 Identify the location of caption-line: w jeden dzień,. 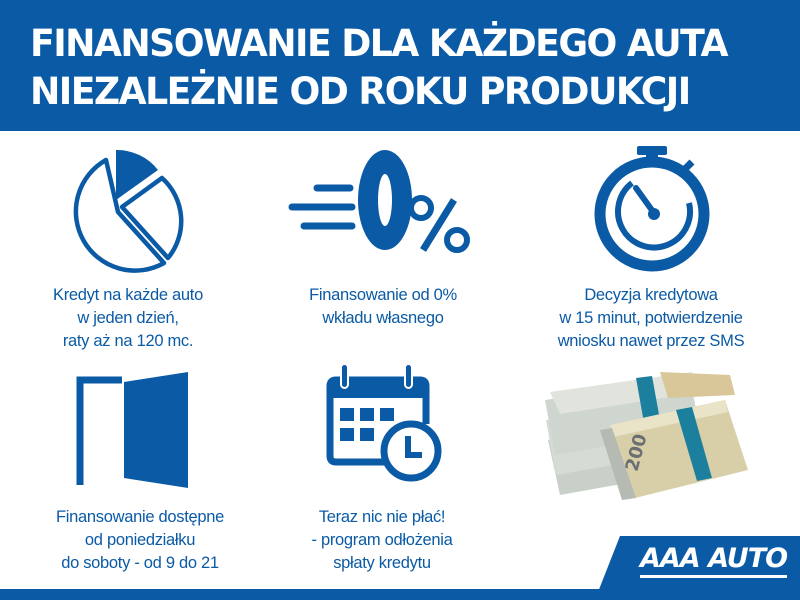
(128, 318).